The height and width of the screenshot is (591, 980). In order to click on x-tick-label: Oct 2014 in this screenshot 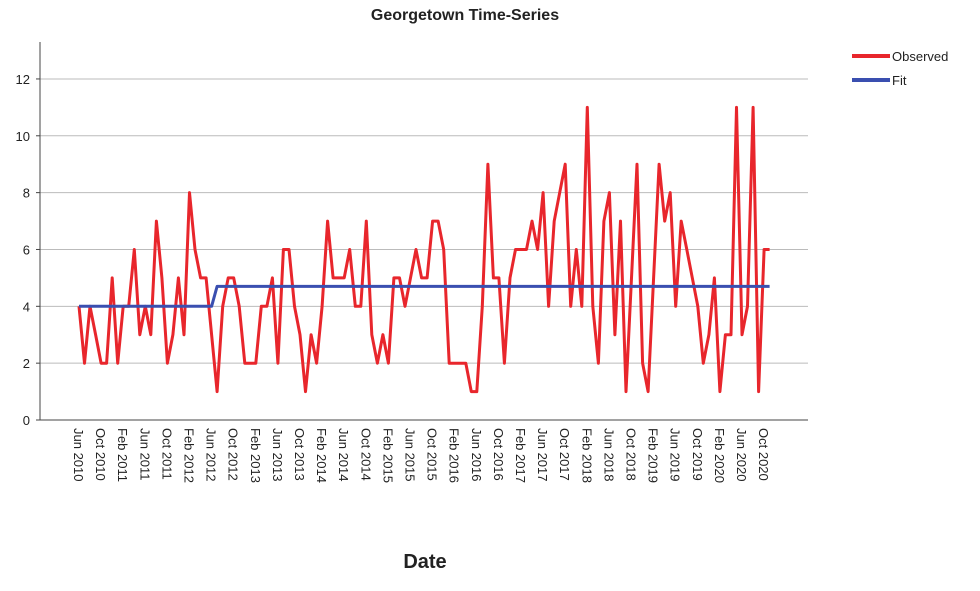, I will do `click(365, 454)`.